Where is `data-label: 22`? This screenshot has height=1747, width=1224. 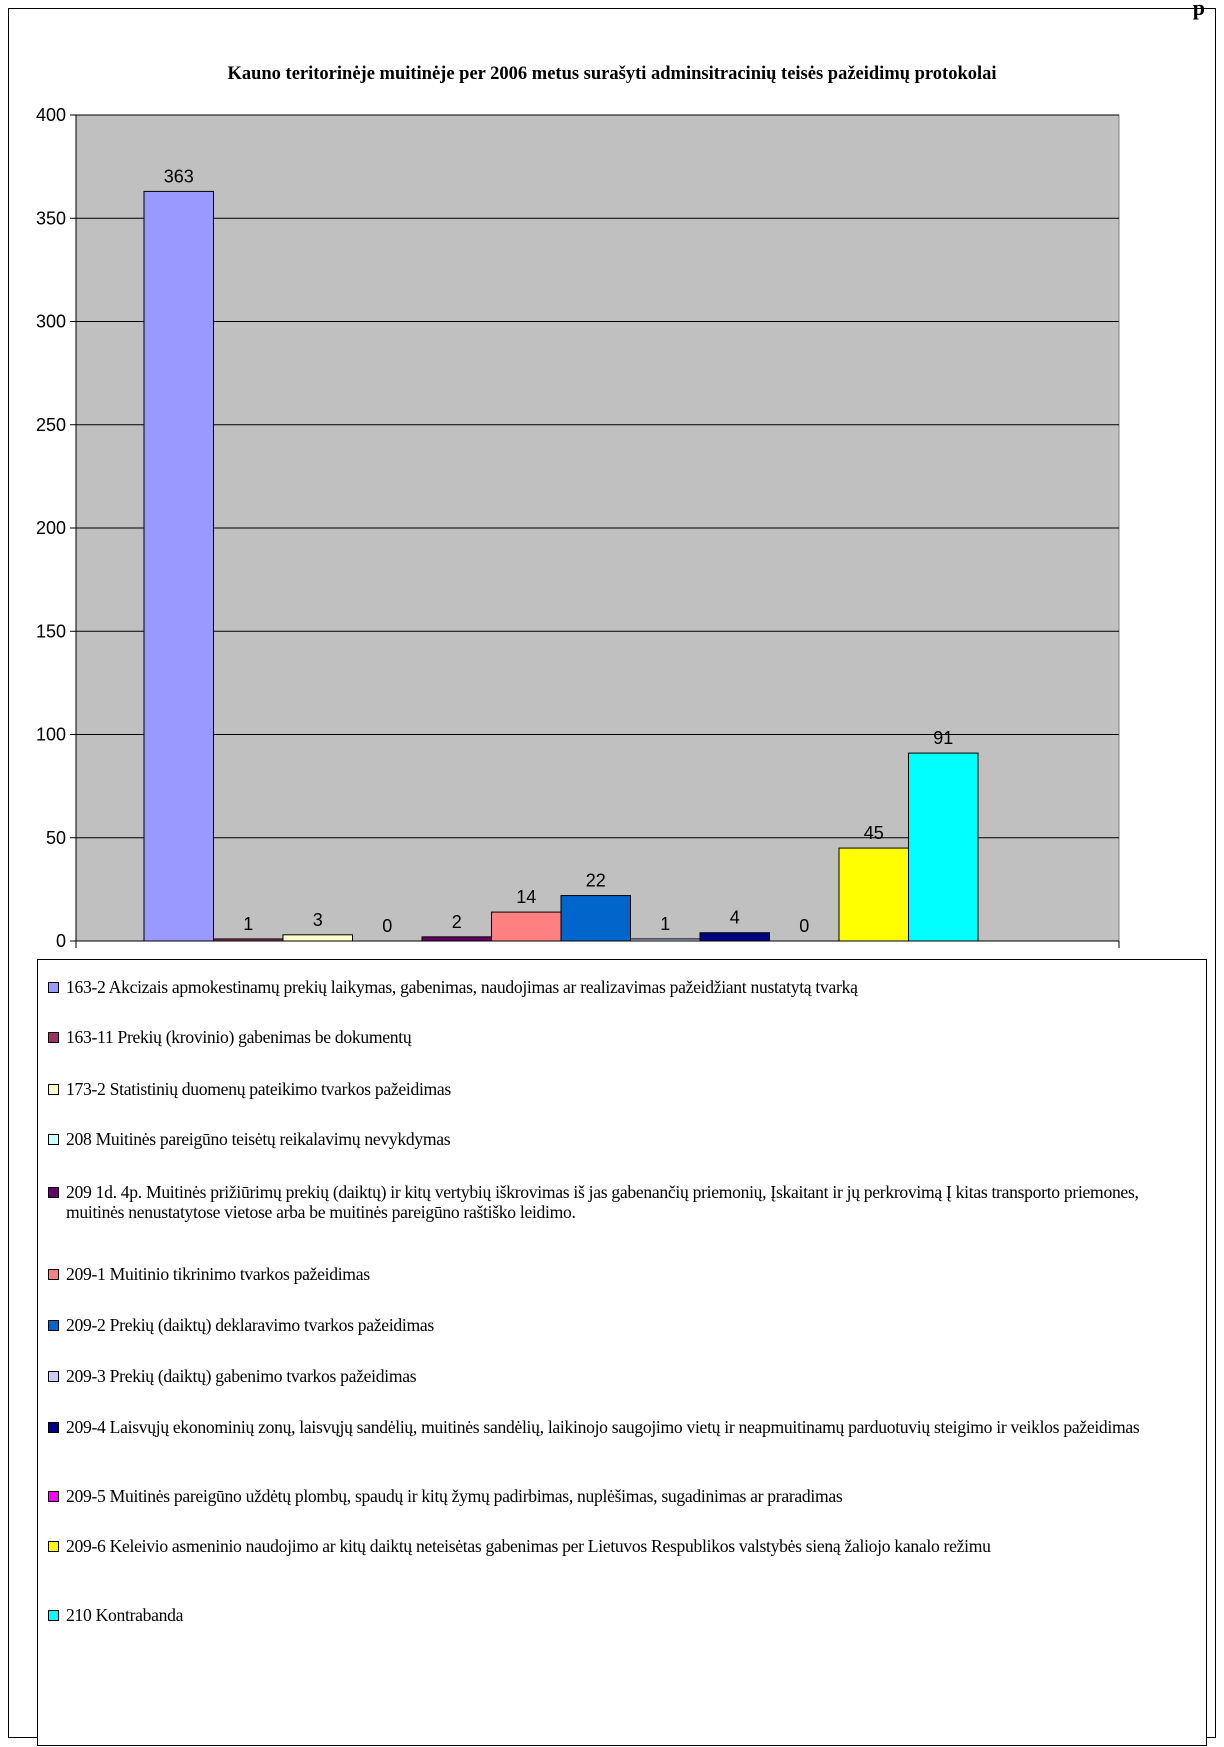
data-label: 22 is located at coordinates (596, 881).